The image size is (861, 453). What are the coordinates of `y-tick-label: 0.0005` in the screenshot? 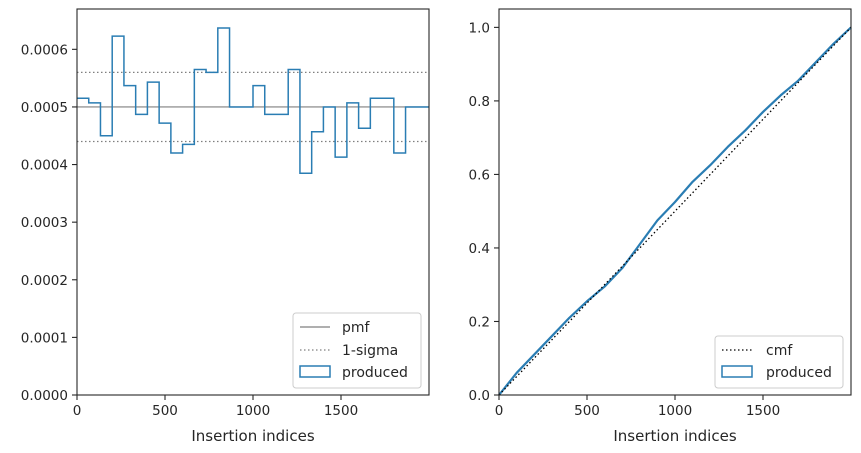 It's located at (44, 108).